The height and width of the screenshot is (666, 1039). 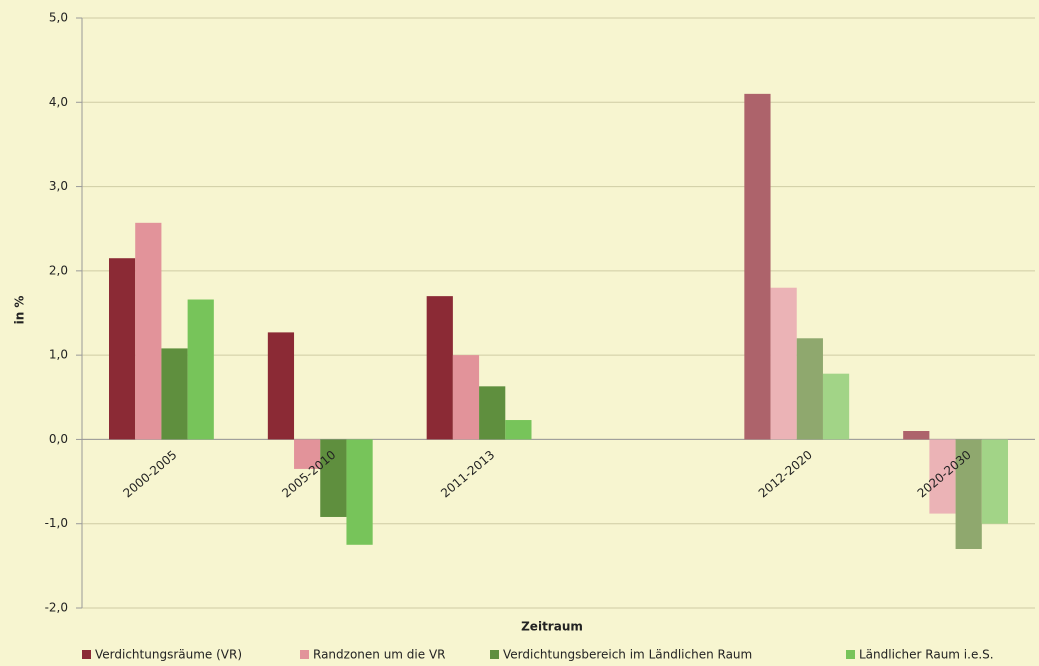 I want to click on x-tick-label: 2000-2005, so click(x=149, y=474).